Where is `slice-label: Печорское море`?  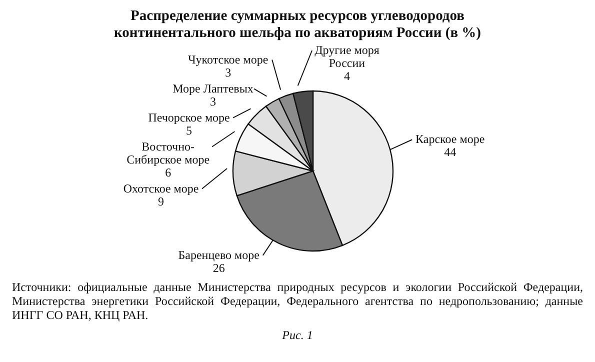
slice-label: Печорское море is located at coordinates (189, 117).